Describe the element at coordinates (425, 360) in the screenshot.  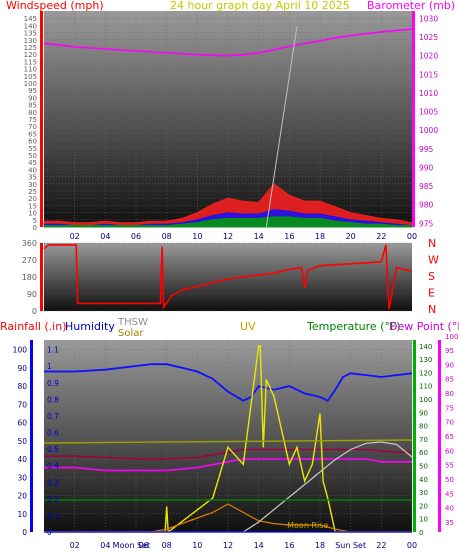
I see `temperature-tick-label: 130` at that location.